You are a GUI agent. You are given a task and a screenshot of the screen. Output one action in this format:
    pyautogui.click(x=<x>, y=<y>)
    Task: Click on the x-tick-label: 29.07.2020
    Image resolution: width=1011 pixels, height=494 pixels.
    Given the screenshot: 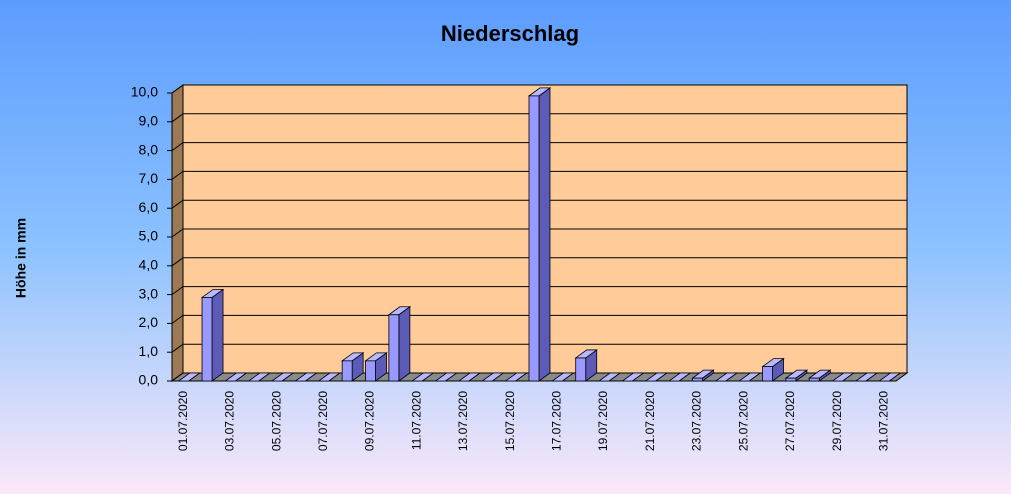 What is the action you would take?
    pyautogui.click(x=837, y=421)
    